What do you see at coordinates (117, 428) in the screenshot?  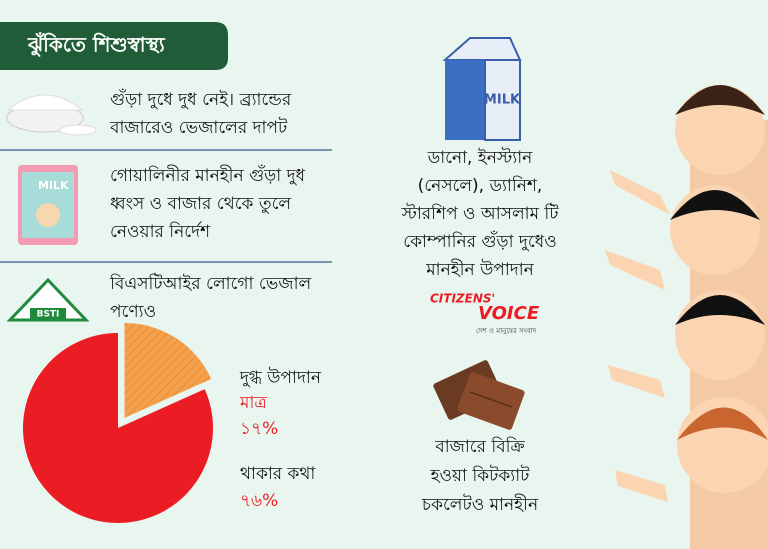 I see `pie-slice` at bounding box center [117, 428].